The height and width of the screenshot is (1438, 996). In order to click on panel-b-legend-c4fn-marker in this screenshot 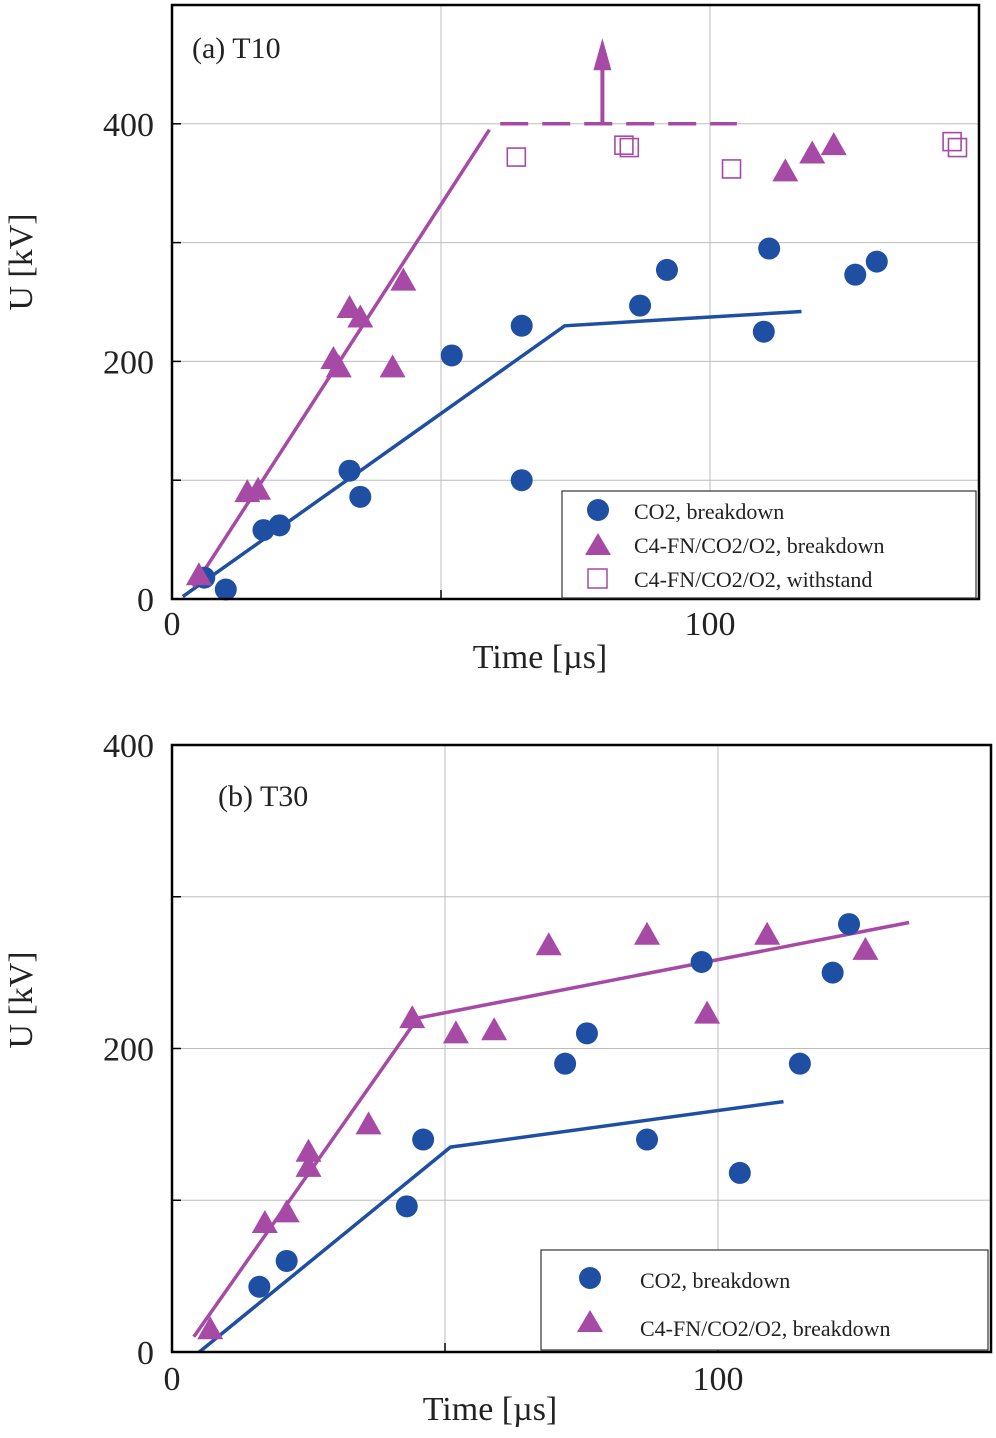, I will do `click(590, 1321)`.